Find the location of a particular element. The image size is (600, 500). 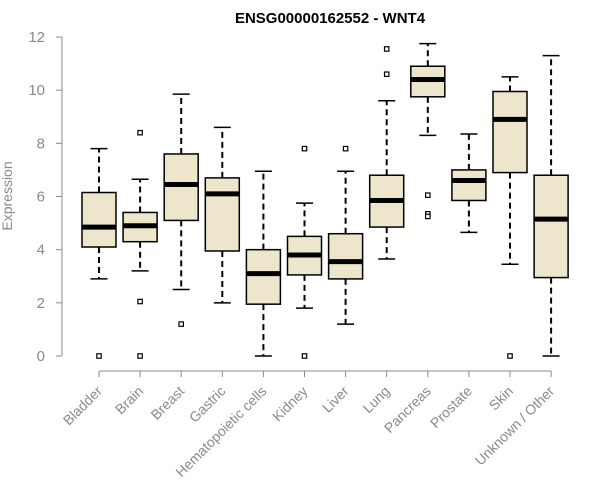

y-axis-label: Expression is located at coordinates (7, 195).